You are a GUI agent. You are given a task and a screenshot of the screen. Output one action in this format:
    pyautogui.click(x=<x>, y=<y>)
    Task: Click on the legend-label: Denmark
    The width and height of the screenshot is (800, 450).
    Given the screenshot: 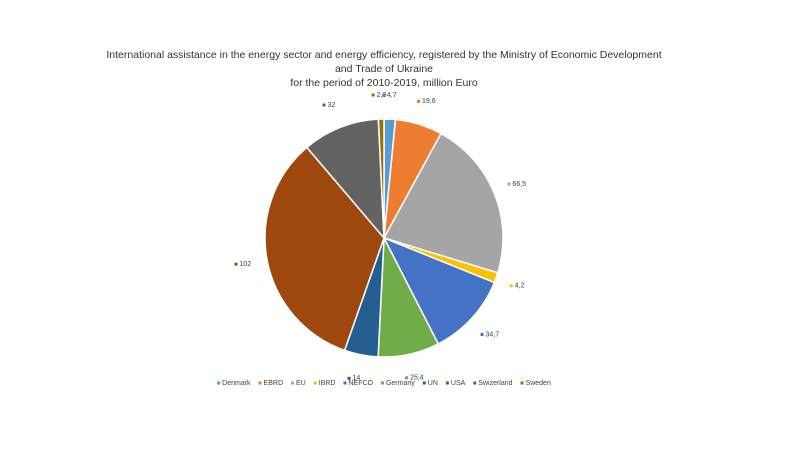 What is the action you would take?
    pyautogui.click(x=236, y=383)
    